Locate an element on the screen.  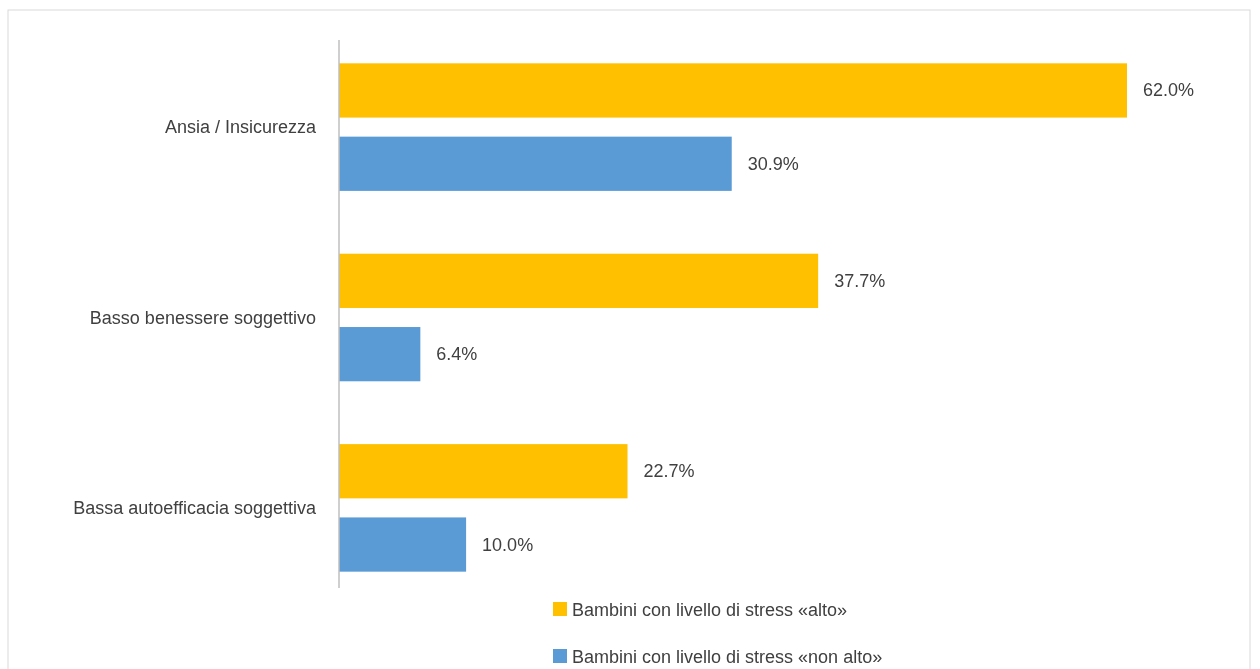
legend-label: Bambini con livello di stress «alto» is located at coordinates (710, 610).